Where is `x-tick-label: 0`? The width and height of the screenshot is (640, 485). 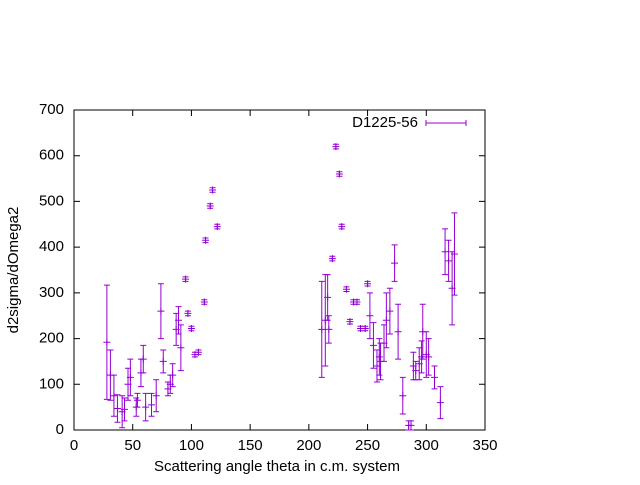
x-tick-label: 0 is located at coordinates (74, 445).